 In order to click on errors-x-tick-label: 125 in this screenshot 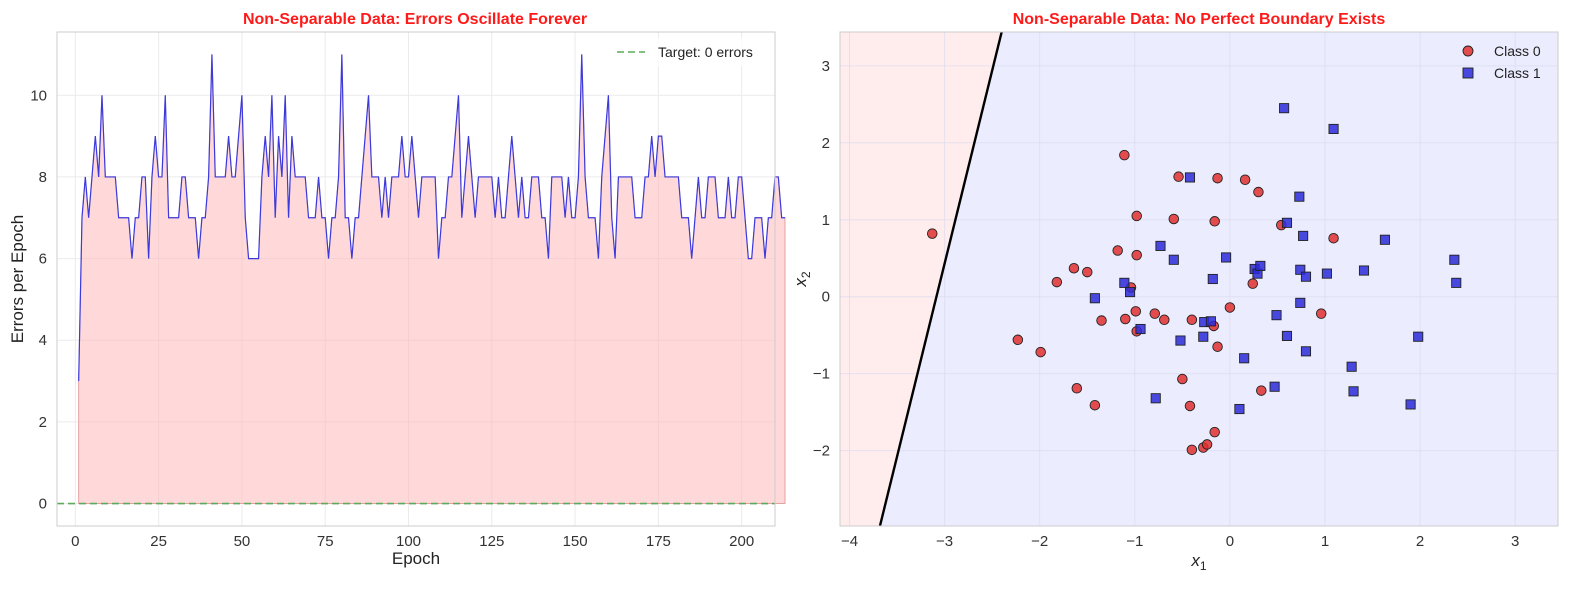, I will do `click(491, 541)`.